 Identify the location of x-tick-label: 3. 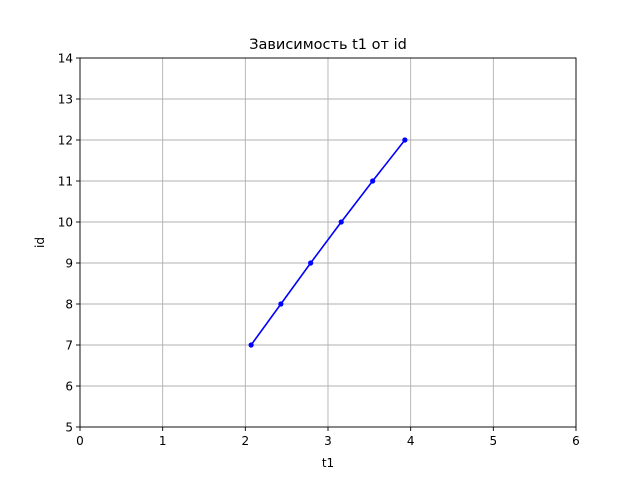
(328, 441).